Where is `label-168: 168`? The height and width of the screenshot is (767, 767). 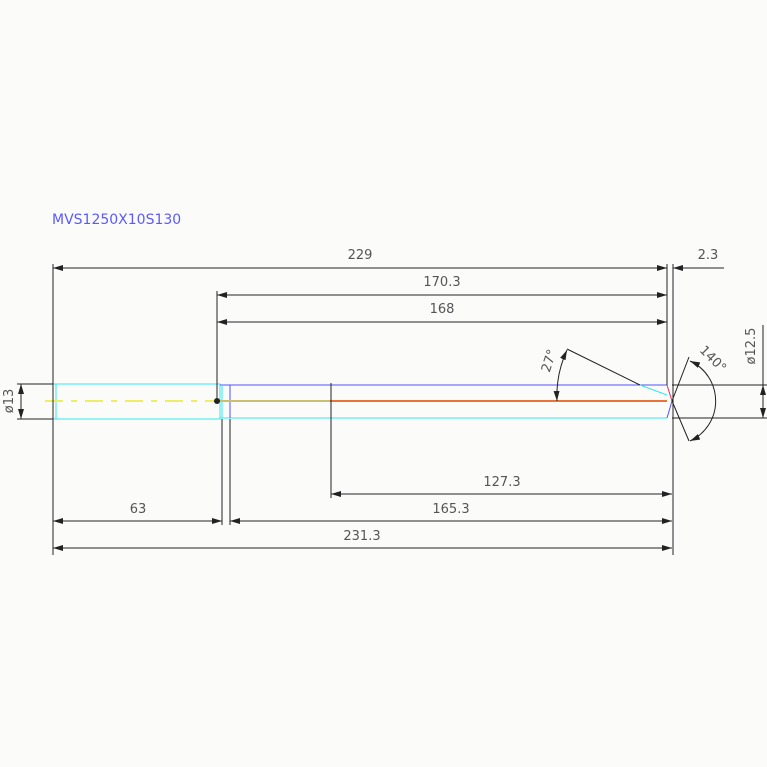 label-168: 168 is located at coordinates (442, 309).